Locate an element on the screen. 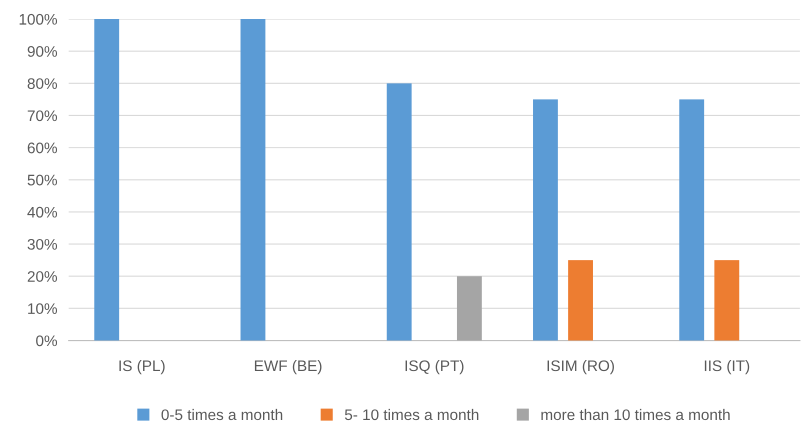 This screenshot has width=808, height=423. y-tick-label: 30% is located at coordinates (43, 244).